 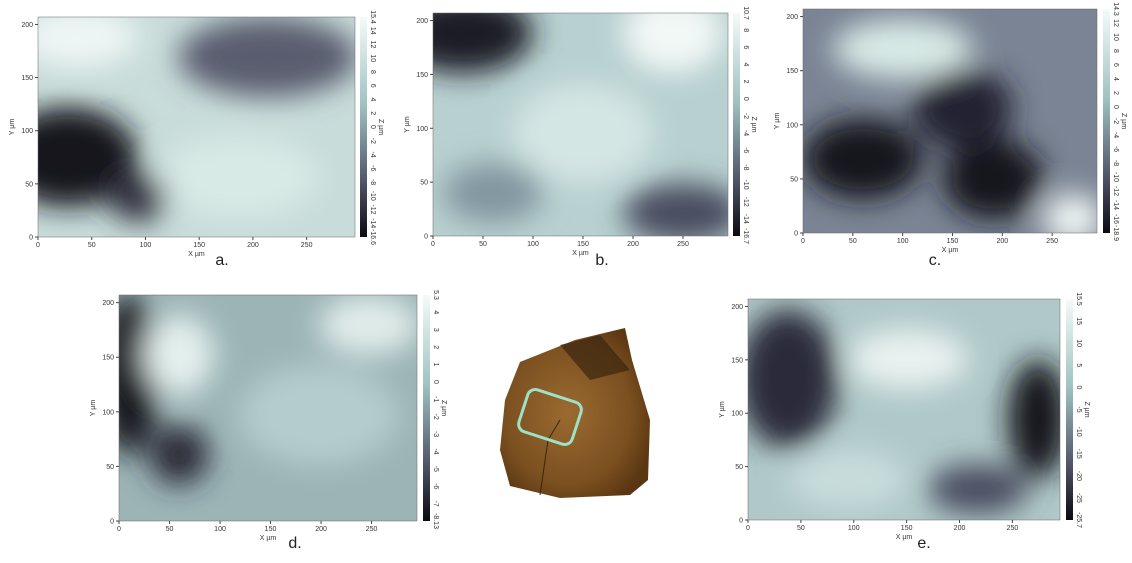 I want to click on x-tick-label: 200, so click(x=1002, y=241).